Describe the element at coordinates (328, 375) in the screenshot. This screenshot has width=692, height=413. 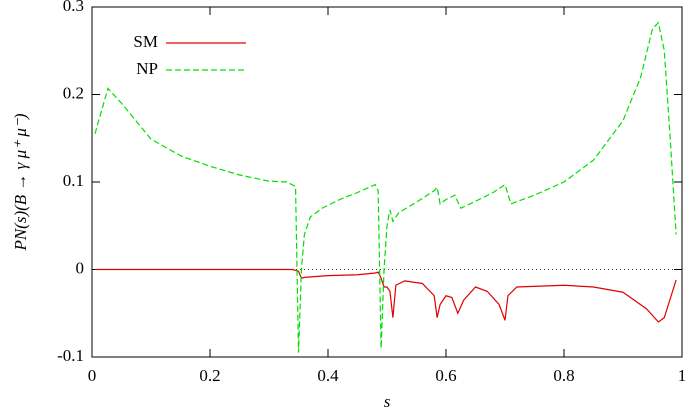
I see `x-tick-label: 0.4` at that location.